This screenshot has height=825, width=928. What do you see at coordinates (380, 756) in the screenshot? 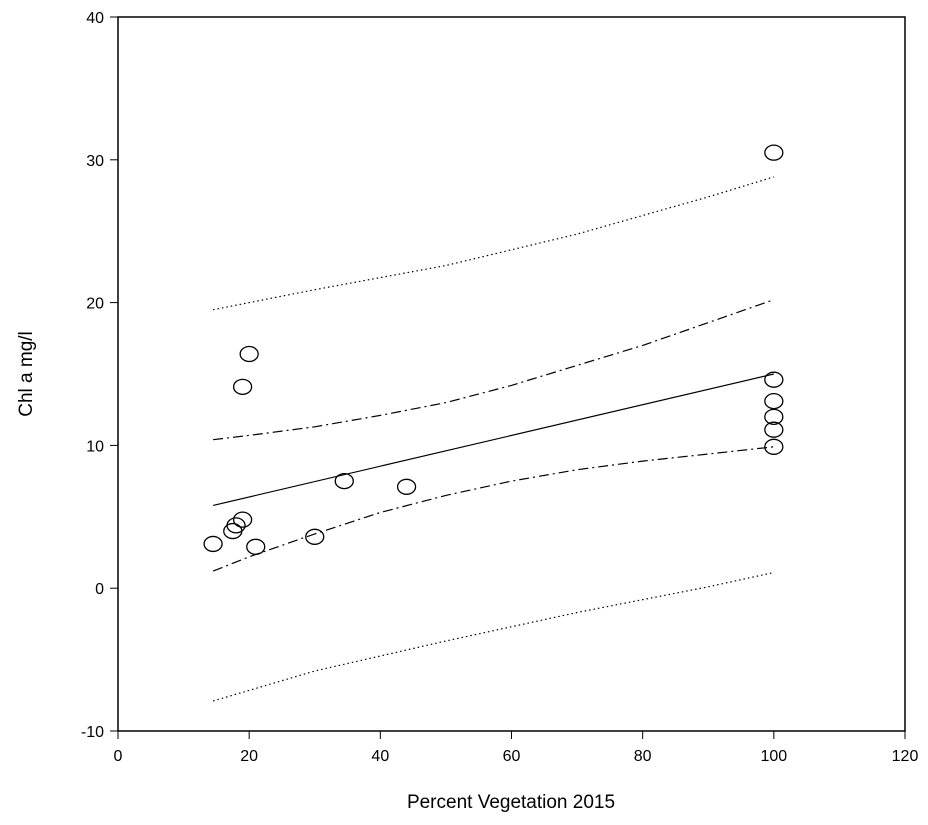
I see `x-tick-label: 40` at bounding box center [380, 756].